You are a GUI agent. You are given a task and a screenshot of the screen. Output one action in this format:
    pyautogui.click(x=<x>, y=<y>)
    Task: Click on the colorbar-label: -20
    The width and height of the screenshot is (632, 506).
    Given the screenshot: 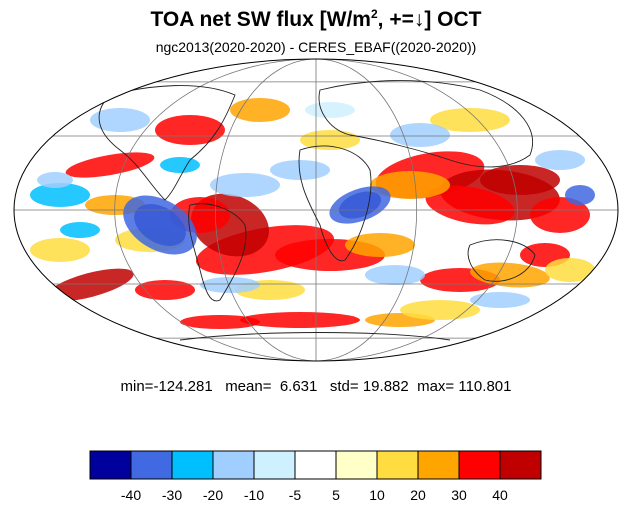 What is the action you would take?
    pyautogui.click(x=213, y=495)
    